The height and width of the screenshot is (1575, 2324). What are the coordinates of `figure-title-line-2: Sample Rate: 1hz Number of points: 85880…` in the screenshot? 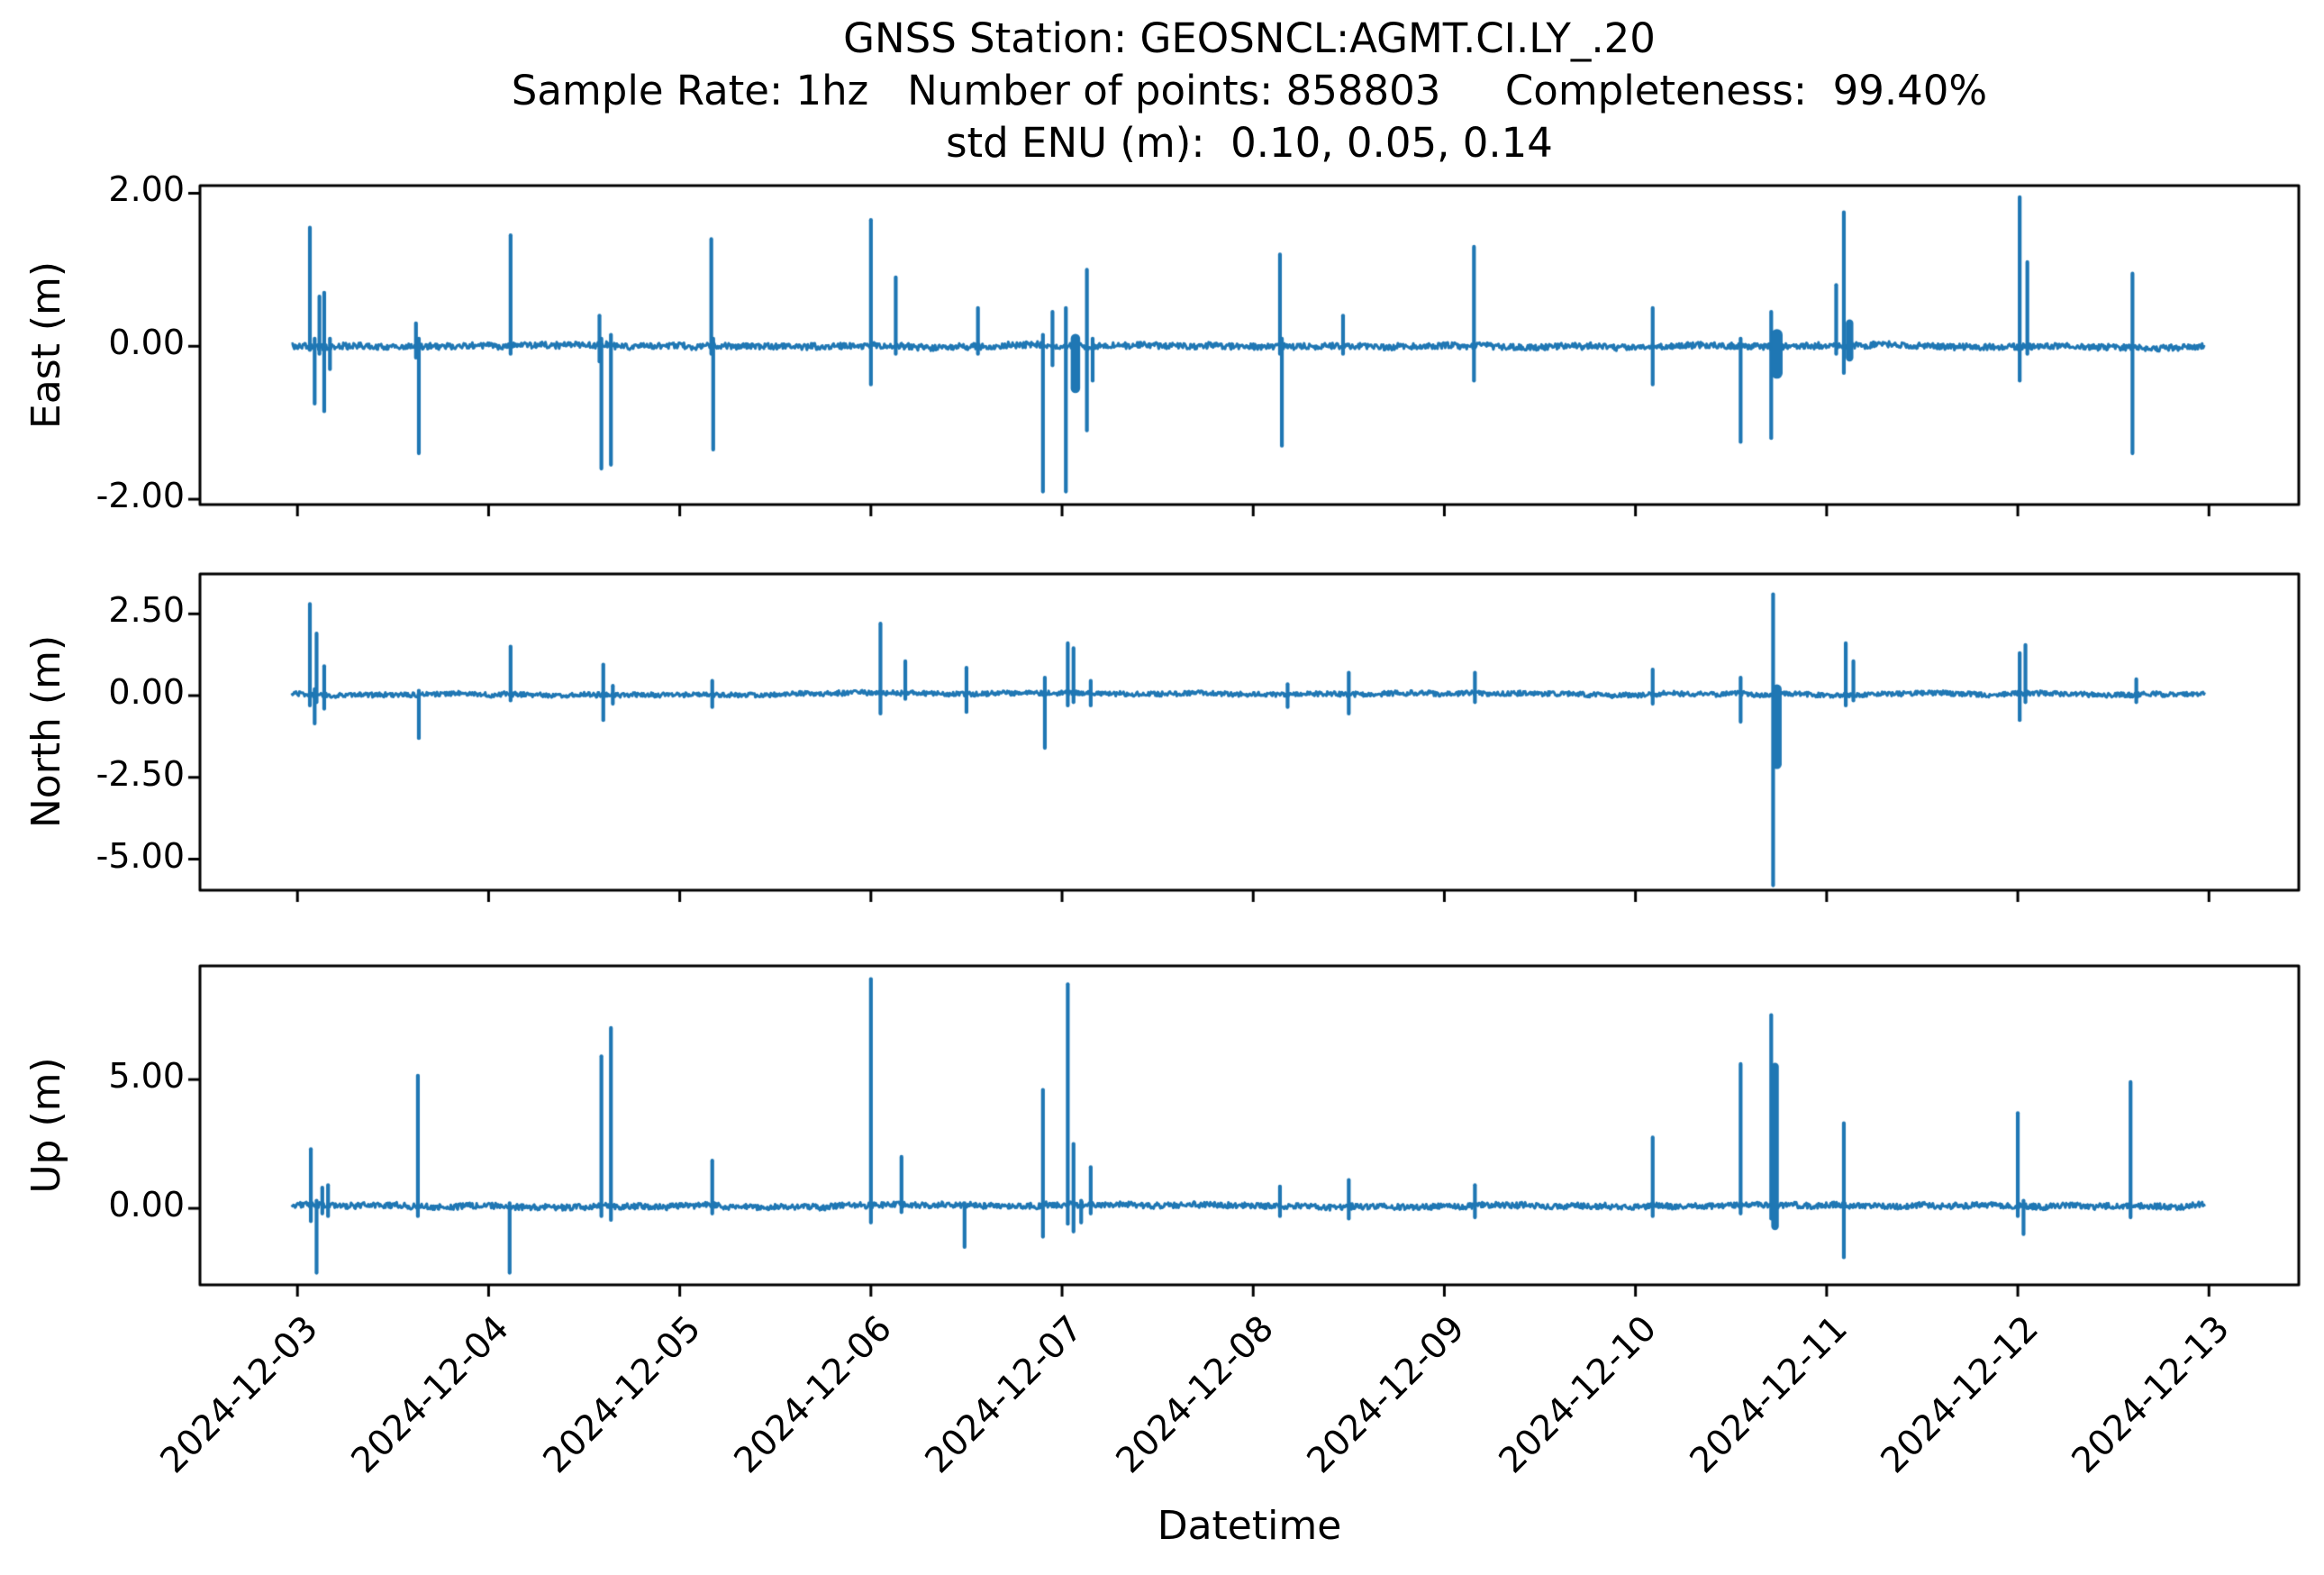 It's located at (1249, 90).